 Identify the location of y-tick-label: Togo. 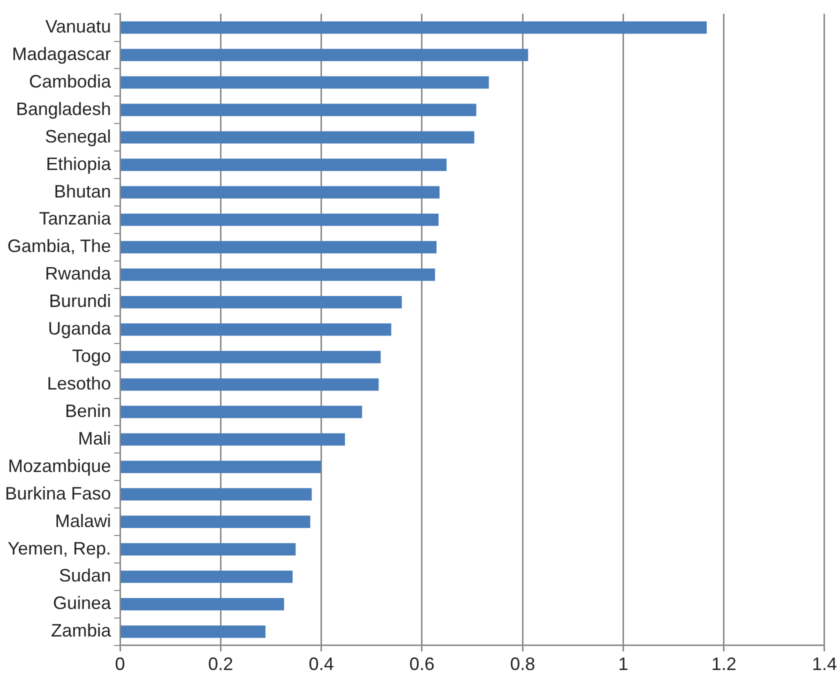
(92, 356).